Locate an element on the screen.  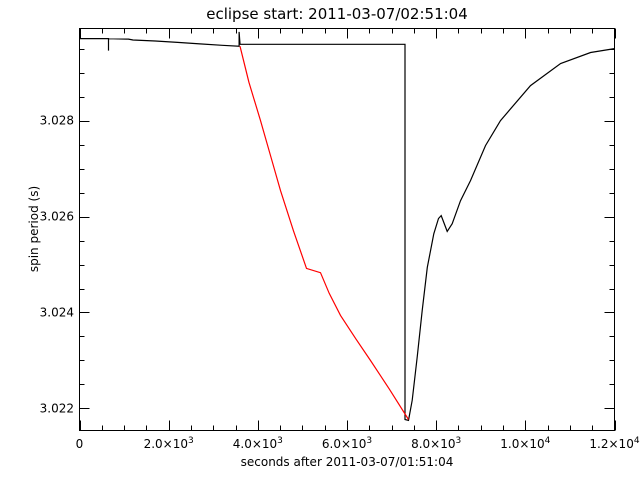
y-tick-label: 3.026 is located at coordinates (57, 217).